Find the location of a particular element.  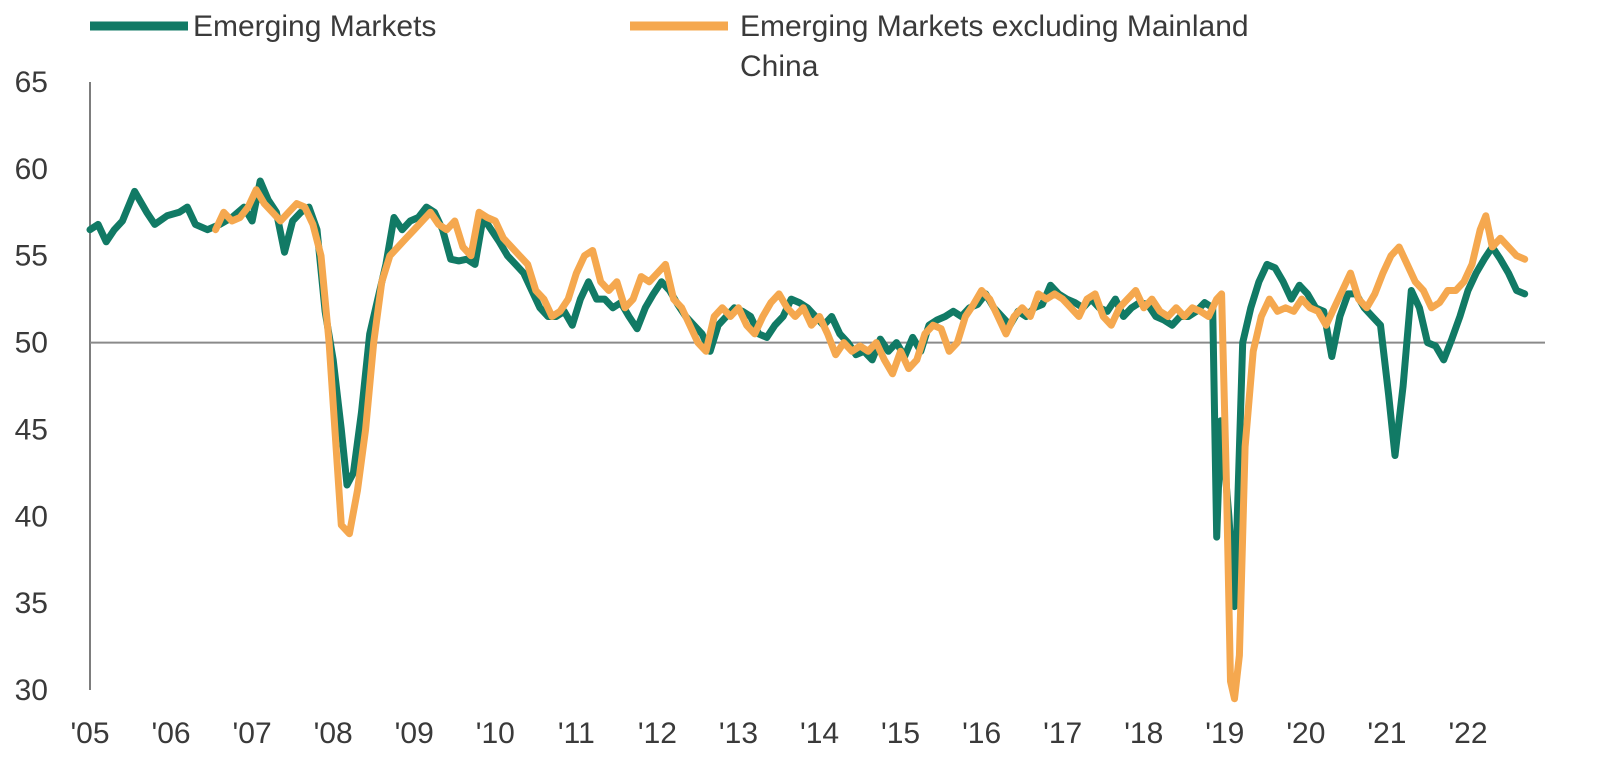

x-tick-label: '06 is located at coordinates (171, 733).